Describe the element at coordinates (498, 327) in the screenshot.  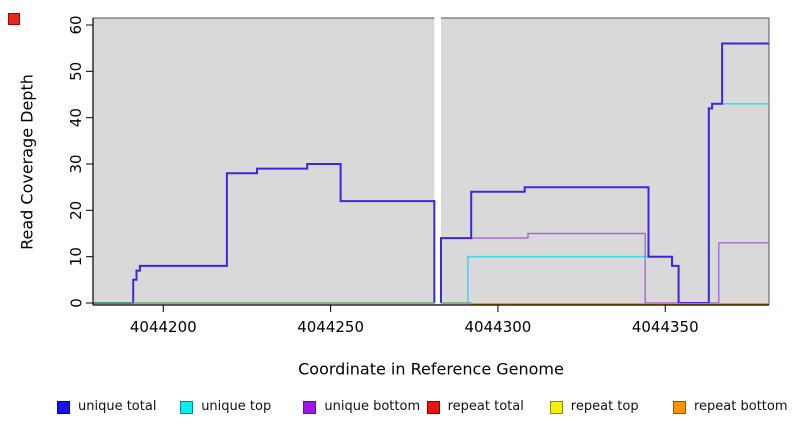
I see `x-tick-label: 4044300` at that location.